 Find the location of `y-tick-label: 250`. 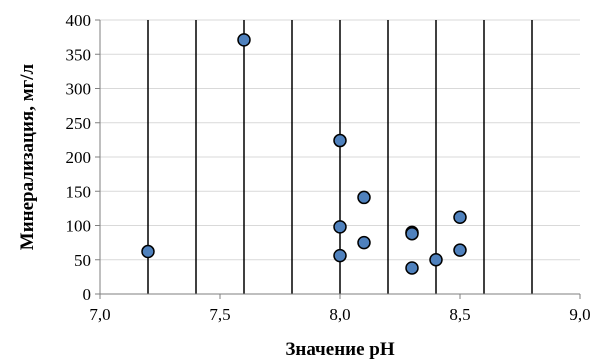

y-tick-label: 250 is located at coordinates (79, 123).